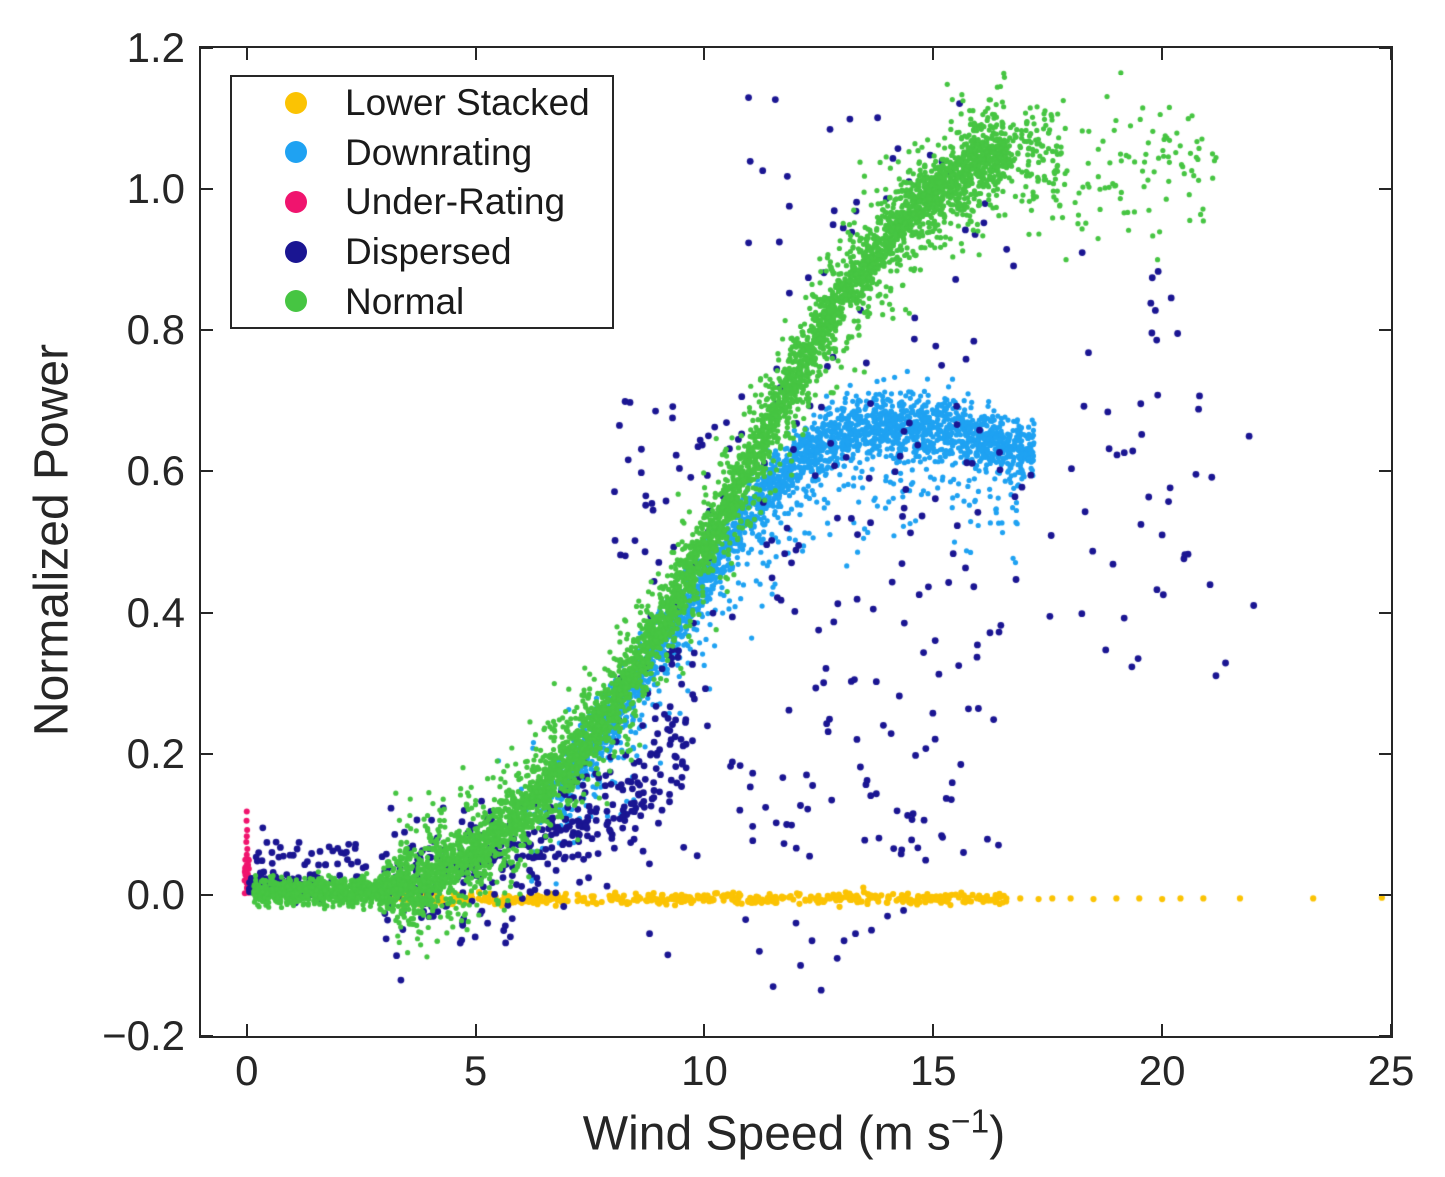  Describe the element at coordinates (296, 152) in the screenshot. I see `downrating-marker-icon` at that location.